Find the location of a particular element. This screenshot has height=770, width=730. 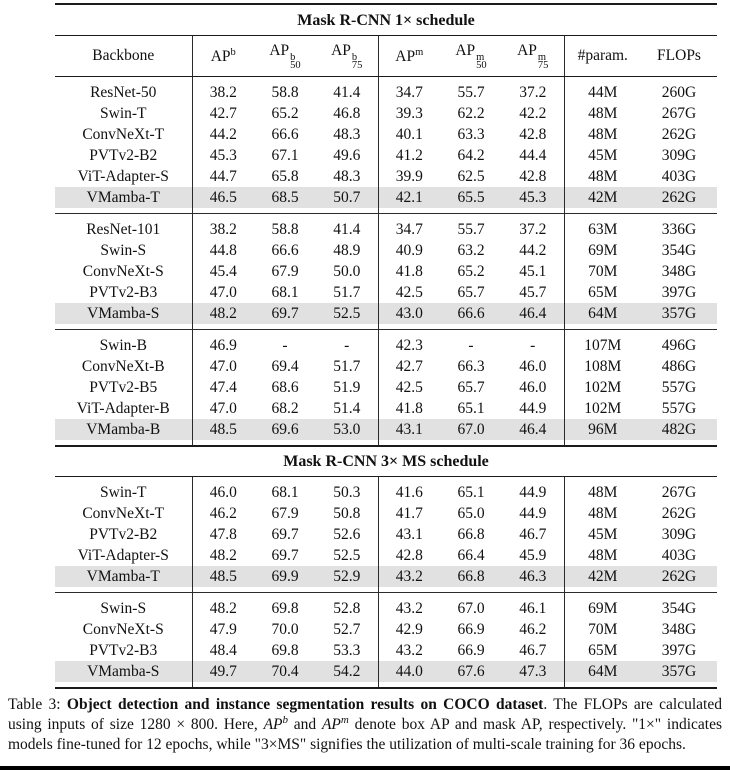

value-cell: 42.9 is located at coordinates (409, 629).